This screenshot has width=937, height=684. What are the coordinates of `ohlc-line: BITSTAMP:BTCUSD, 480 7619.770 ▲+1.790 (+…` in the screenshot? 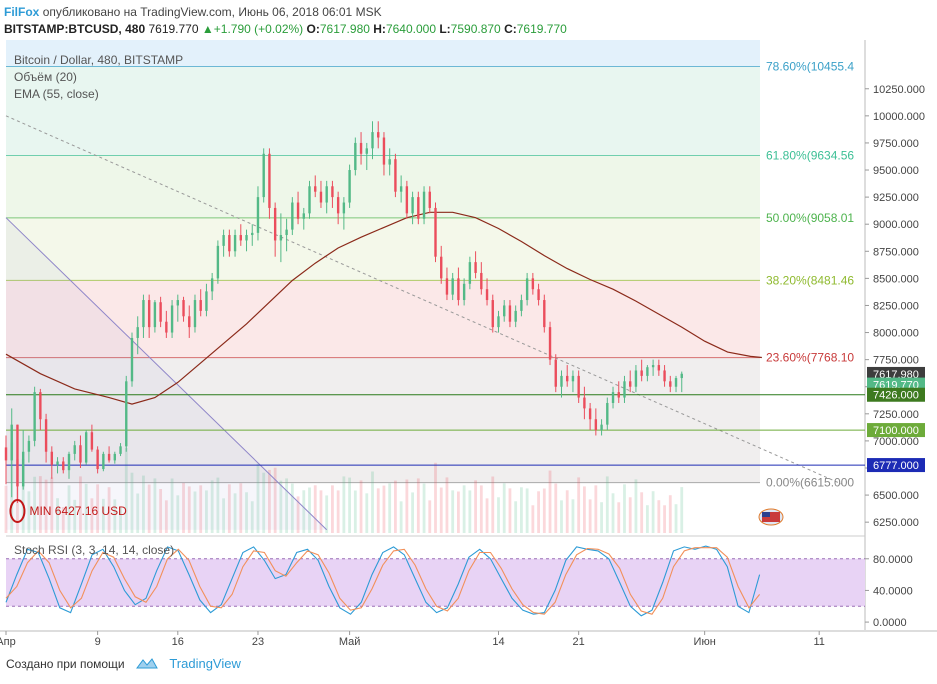 It's located at (285, 29).